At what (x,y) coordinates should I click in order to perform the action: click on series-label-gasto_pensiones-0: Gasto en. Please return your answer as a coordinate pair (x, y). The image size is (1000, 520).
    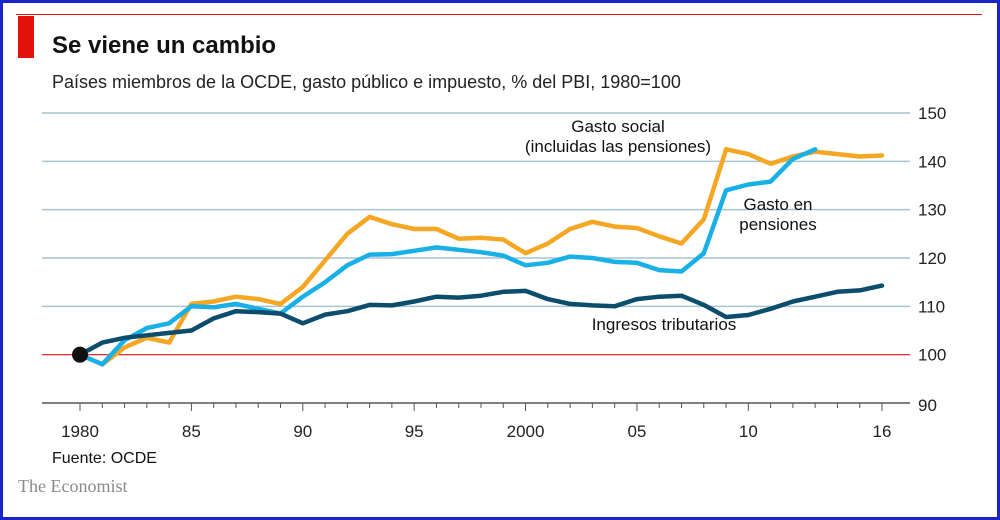
    Looking at the image, I should click on (778, 204).